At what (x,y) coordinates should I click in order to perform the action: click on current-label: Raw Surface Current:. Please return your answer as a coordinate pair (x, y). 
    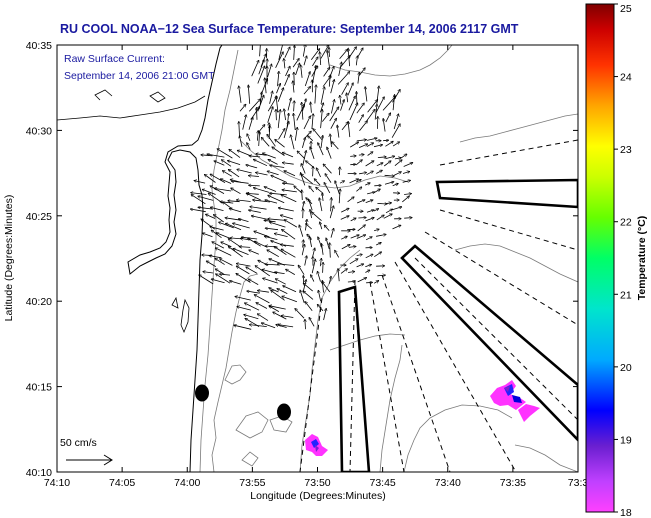
    Looking at the image, I should click on (114, 59).